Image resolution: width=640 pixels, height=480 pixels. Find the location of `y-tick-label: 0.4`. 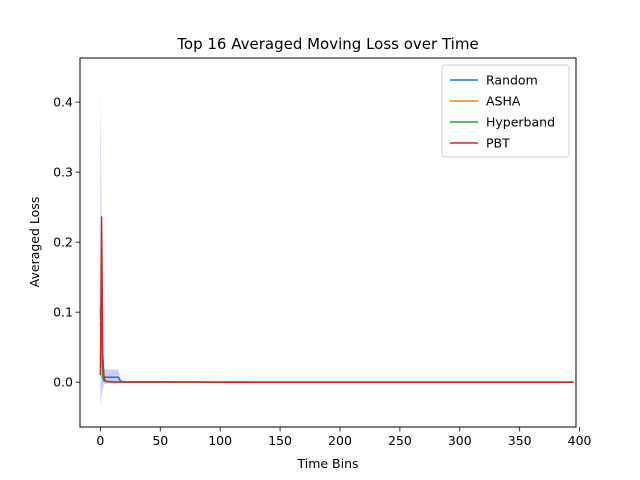

y-tick-label: 0.4 is located at coordinates (63, 102).